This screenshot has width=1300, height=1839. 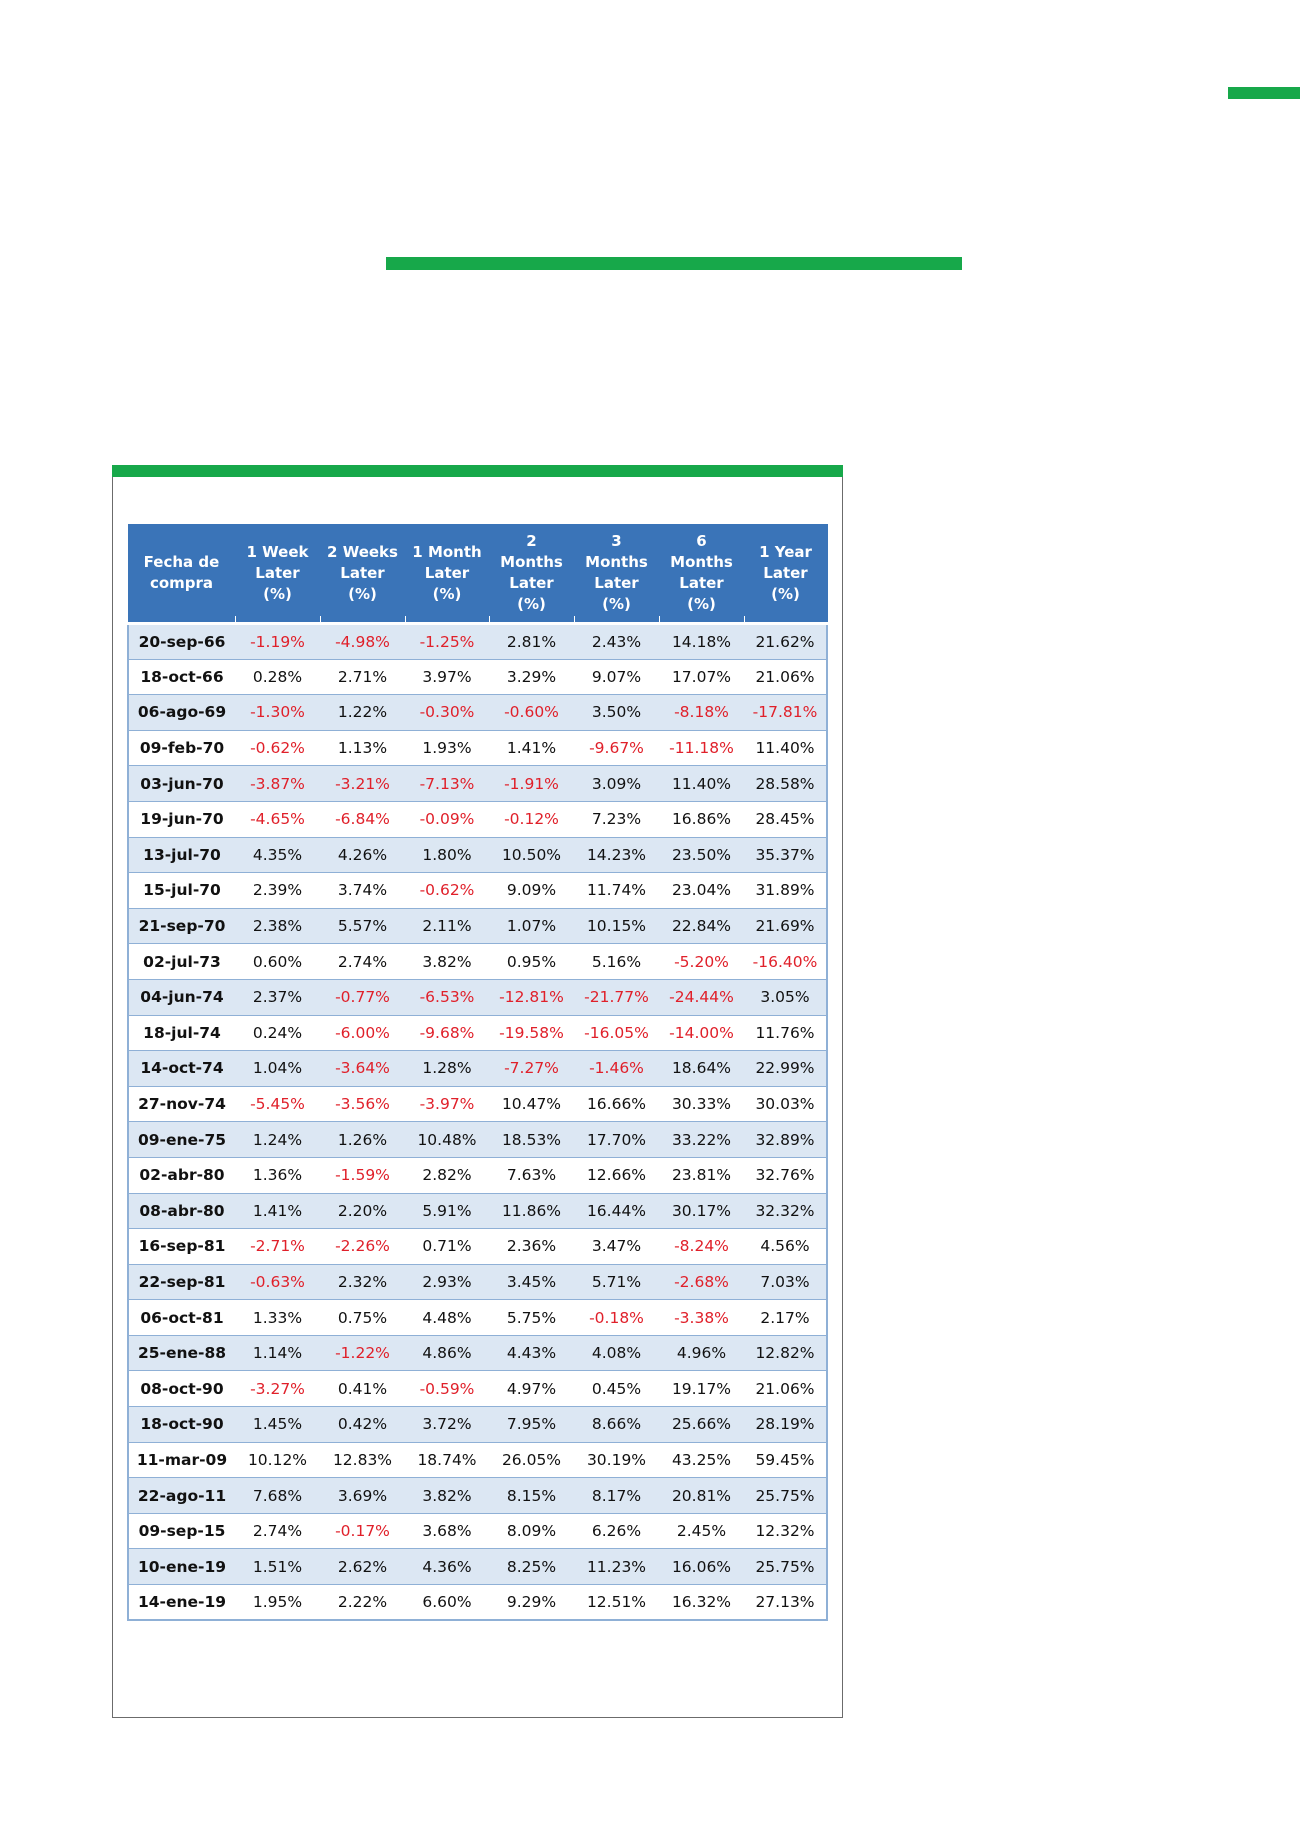 What do you see at coordinates (447, 1602) in the screenshot?
I see `return-cell: 6.60%` at bounding box center [447, 1602].